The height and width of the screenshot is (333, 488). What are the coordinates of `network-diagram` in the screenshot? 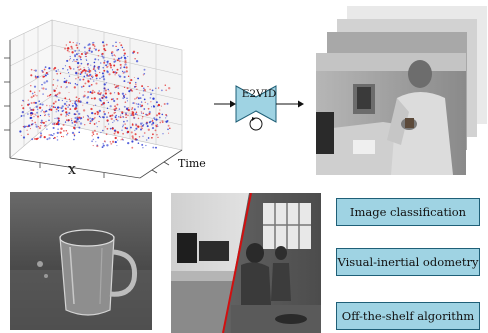 It's located at (259, 108).